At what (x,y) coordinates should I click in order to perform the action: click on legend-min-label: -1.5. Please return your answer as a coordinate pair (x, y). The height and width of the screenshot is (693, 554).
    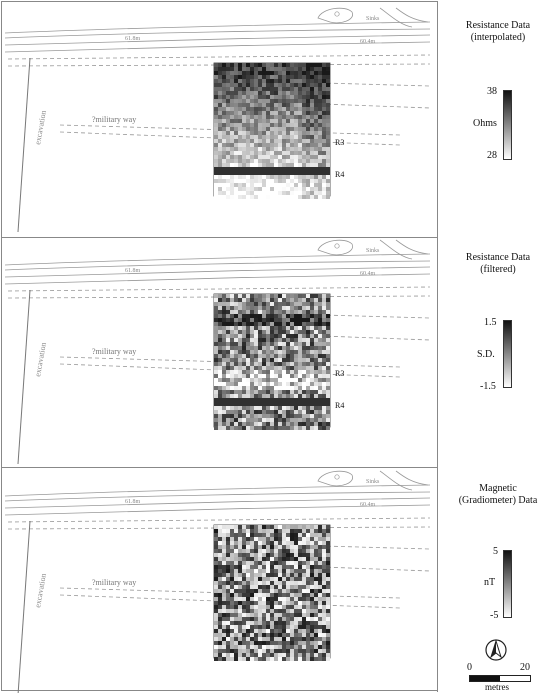
    Looking at the image, I should click on (488, 386).